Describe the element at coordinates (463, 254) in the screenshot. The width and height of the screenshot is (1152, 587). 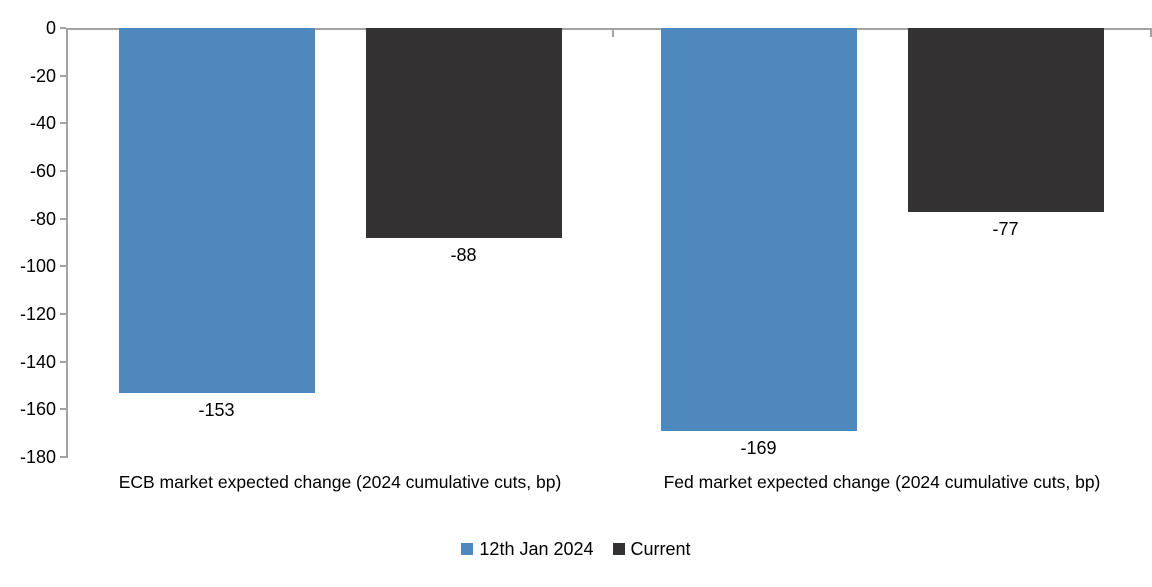
I see `bar-value-label: -88` at that location.